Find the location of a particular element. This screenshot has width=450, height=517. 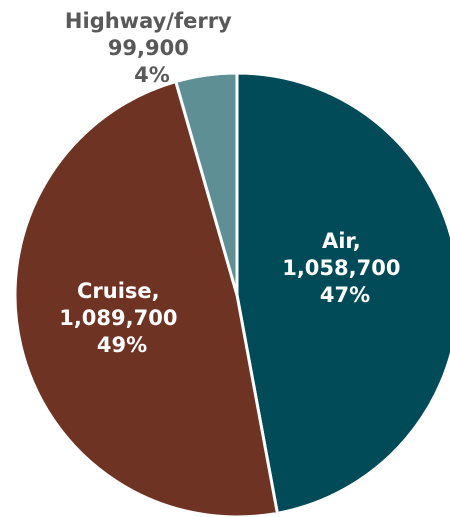

cruise-label-percent: 49% is located at coordinates (122, 345).